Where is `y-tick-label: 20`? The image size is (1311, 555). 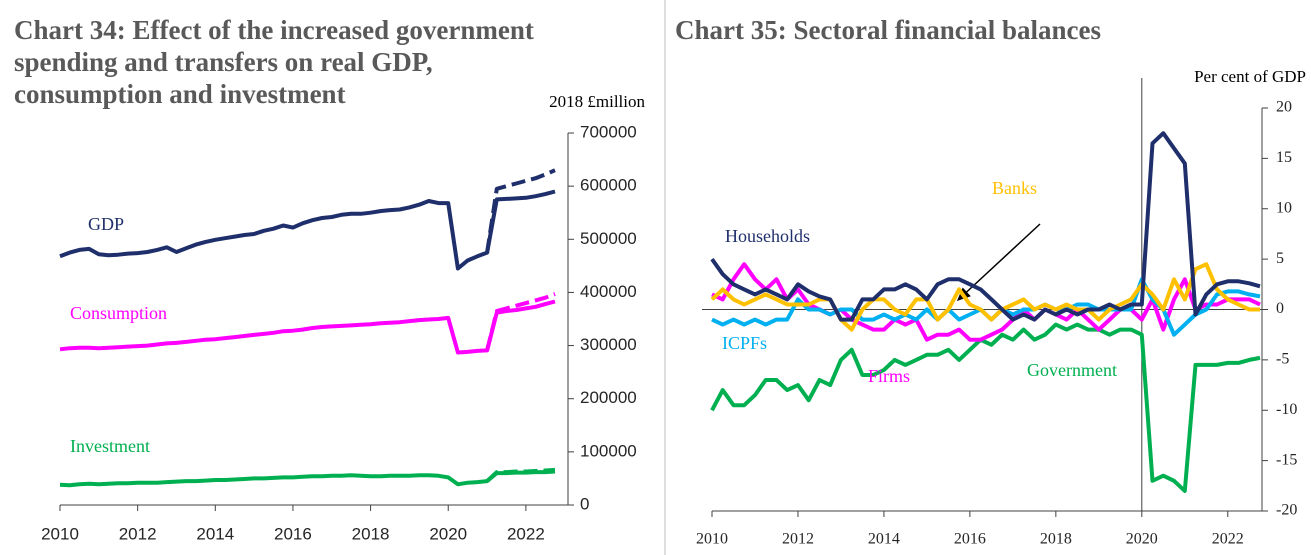 y-tick-label: 20 is located at coordinates (1284, 107).